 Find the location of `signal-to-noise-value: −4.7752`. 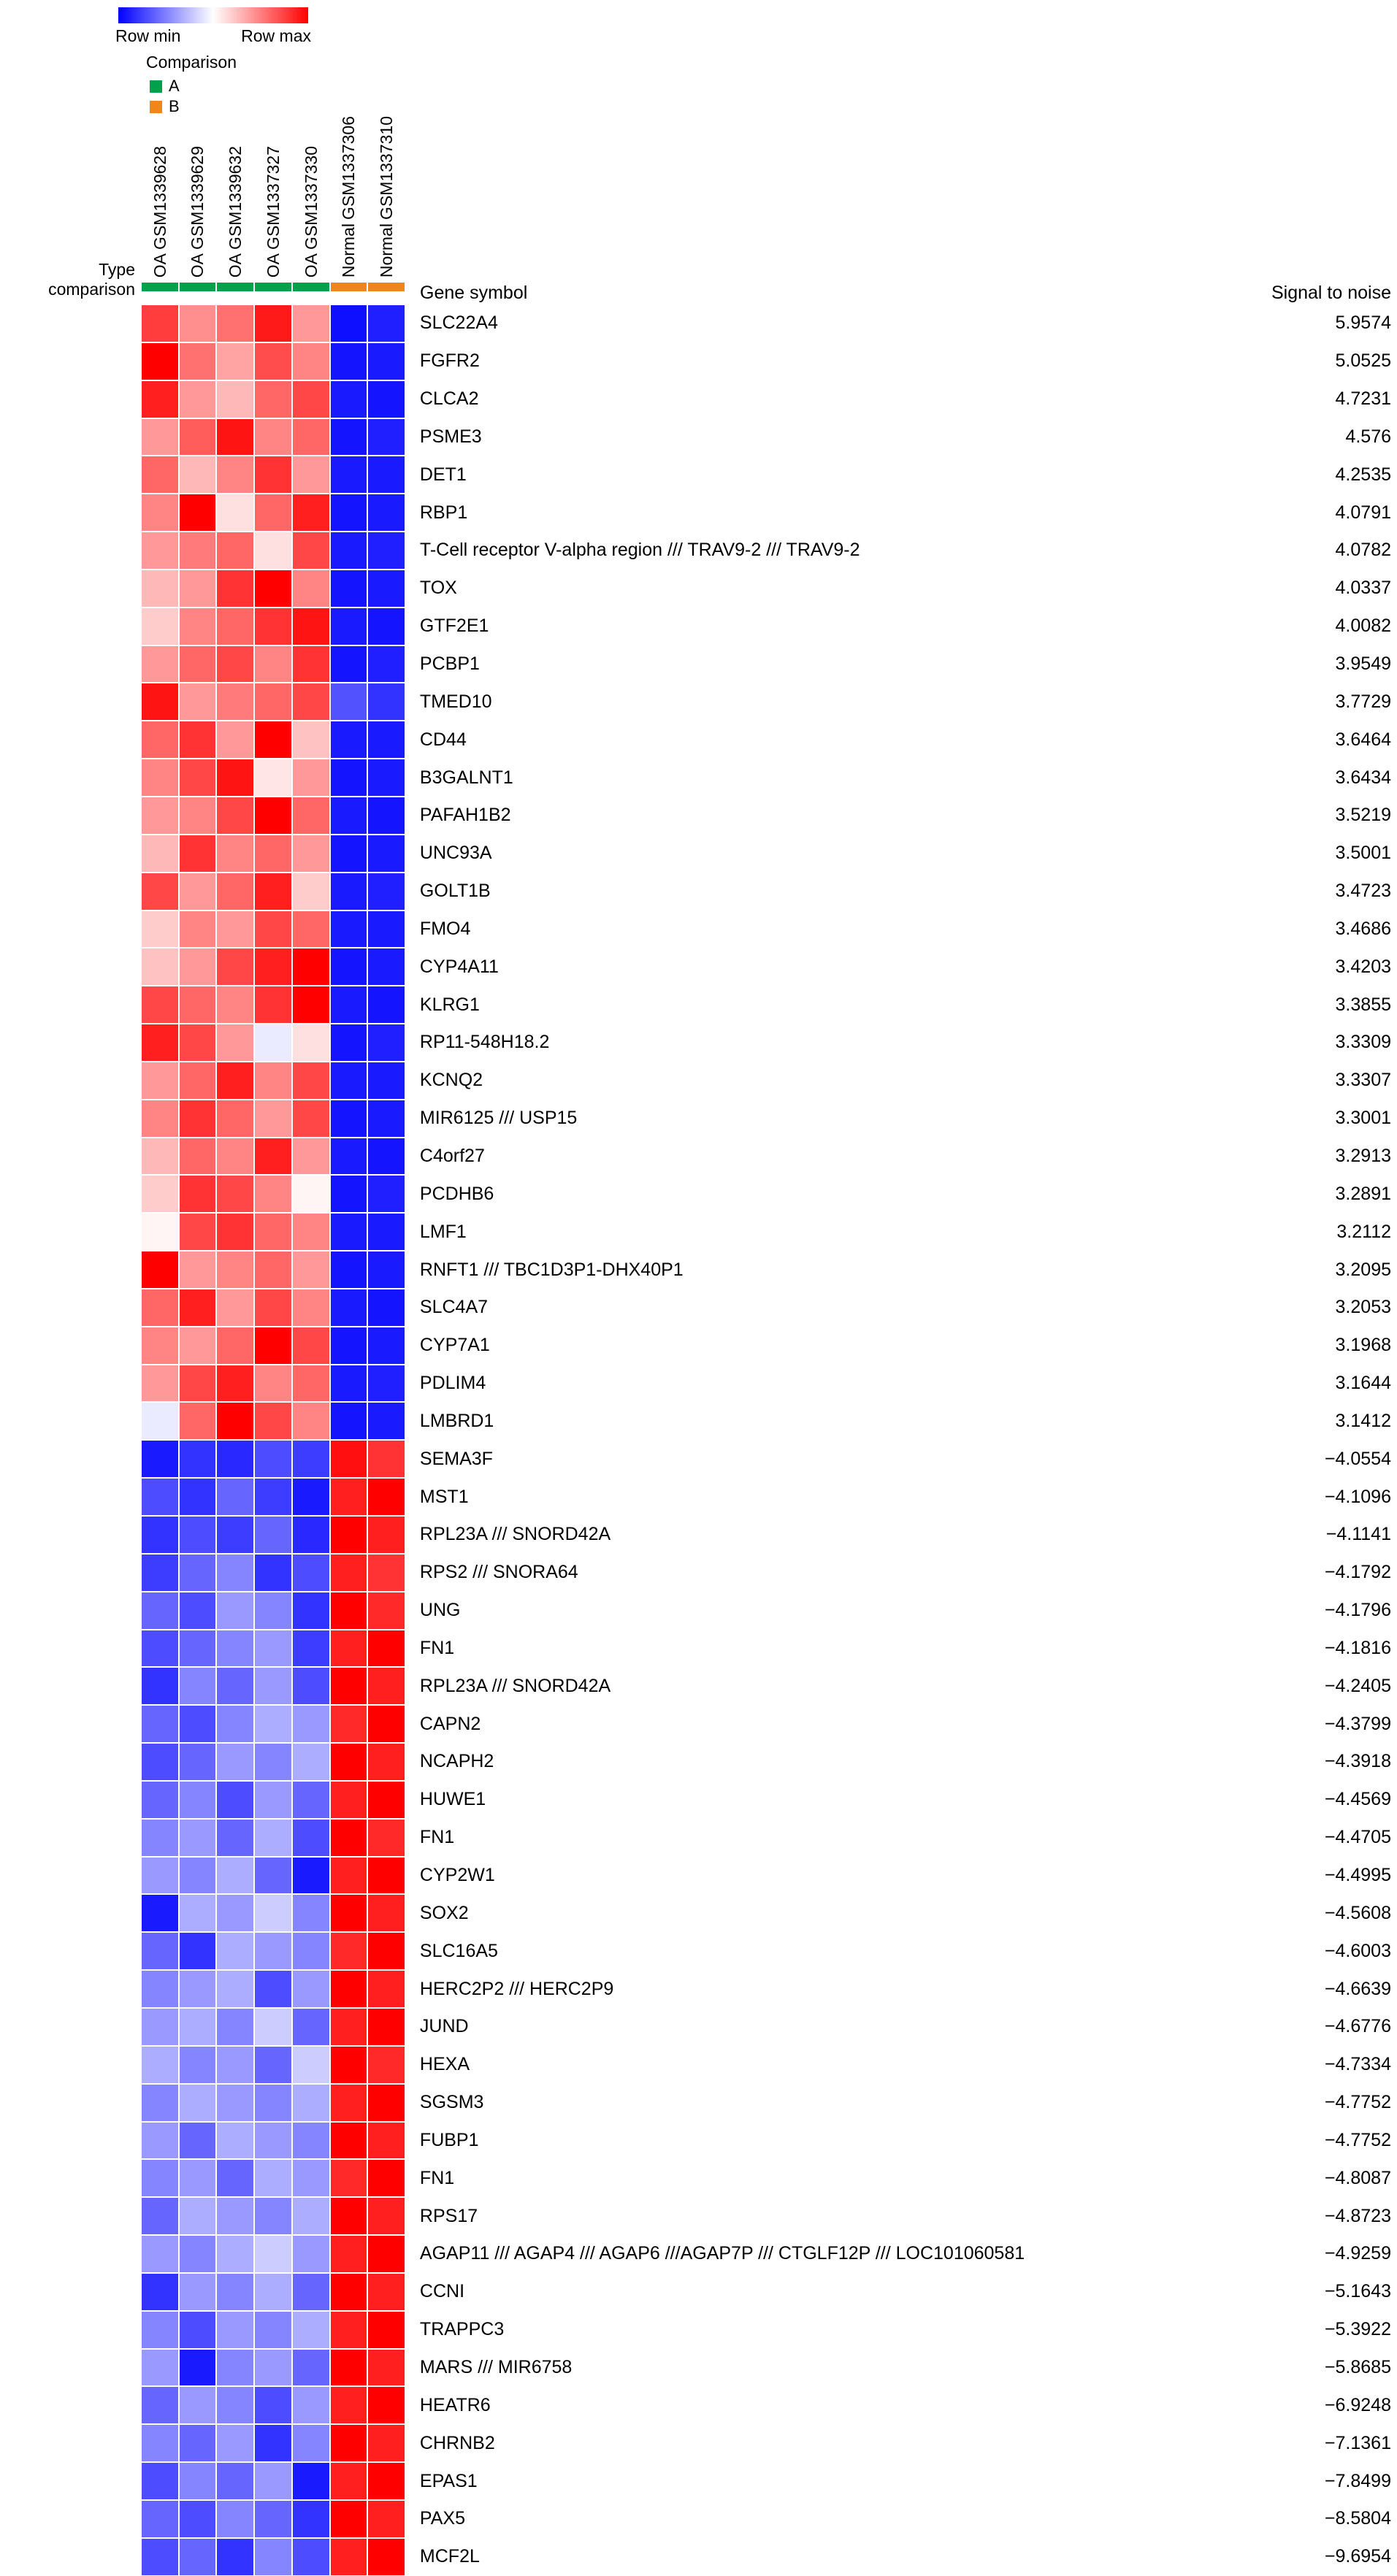

signal-to-noise-value: −4.7752 is located at coordinates (1357, 2139).